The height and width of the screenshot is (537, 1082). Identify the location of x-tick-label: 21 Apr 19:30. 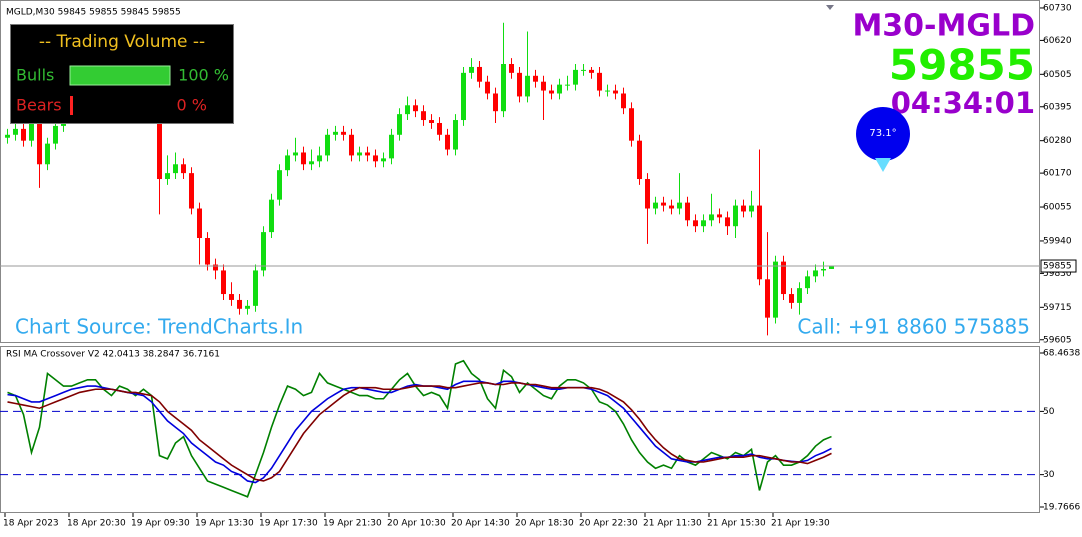
(800, 524).